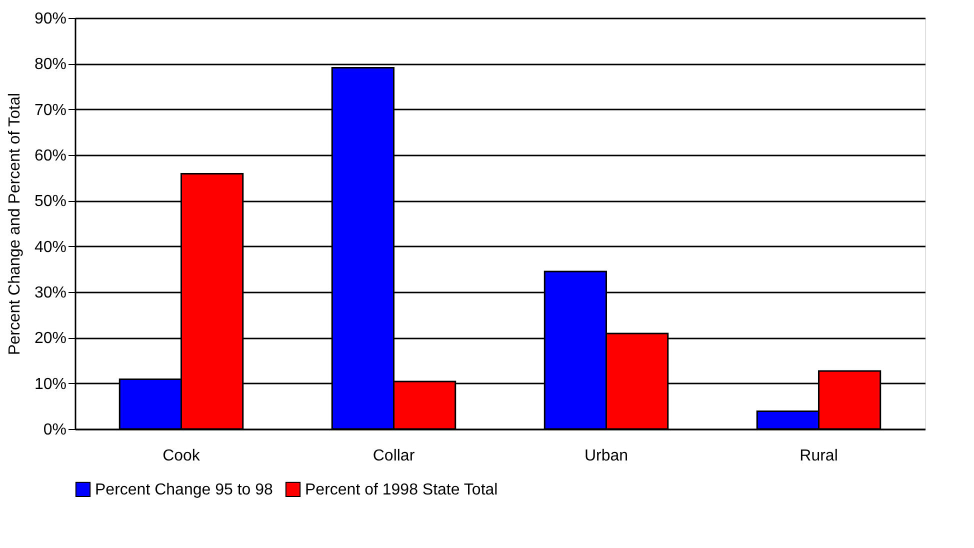 Image resolution: width=974 pixels, height=548 pixels. I want to click on x-tick-label: Urban, so click(606, 456).